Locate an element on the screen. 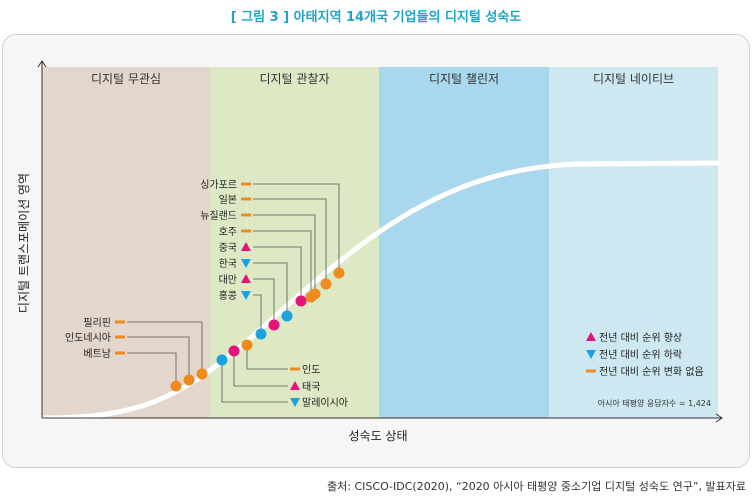 The width and height of the screenshot is (752, 497). country-label: 홍콩 is located at coordinates (228, 295).